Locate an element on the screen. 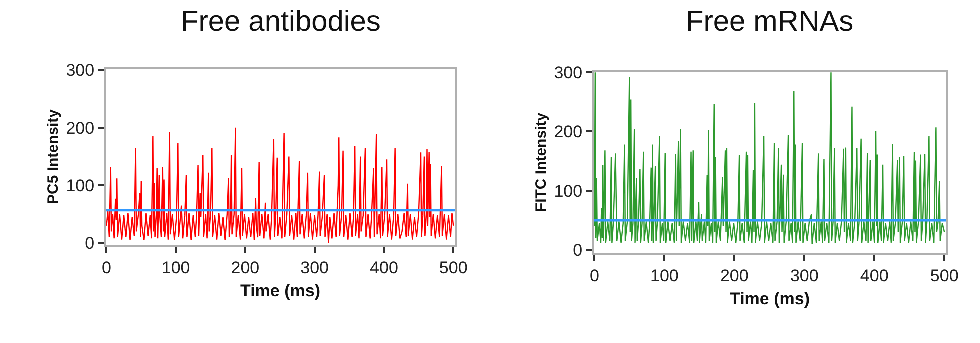 This screenshot has width=980, height=343. y-axis-title: FITC Intensity is located at coordinates (541, 162).